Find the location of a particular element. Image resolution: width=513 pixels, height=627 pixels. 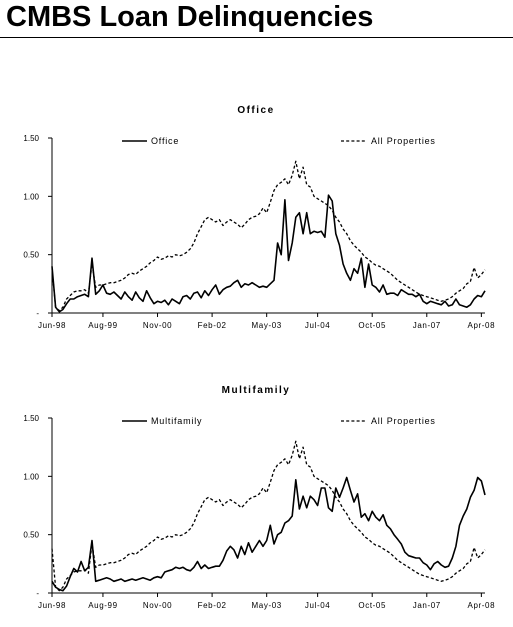

chart-title: Office is located at coordinates (255, 110).